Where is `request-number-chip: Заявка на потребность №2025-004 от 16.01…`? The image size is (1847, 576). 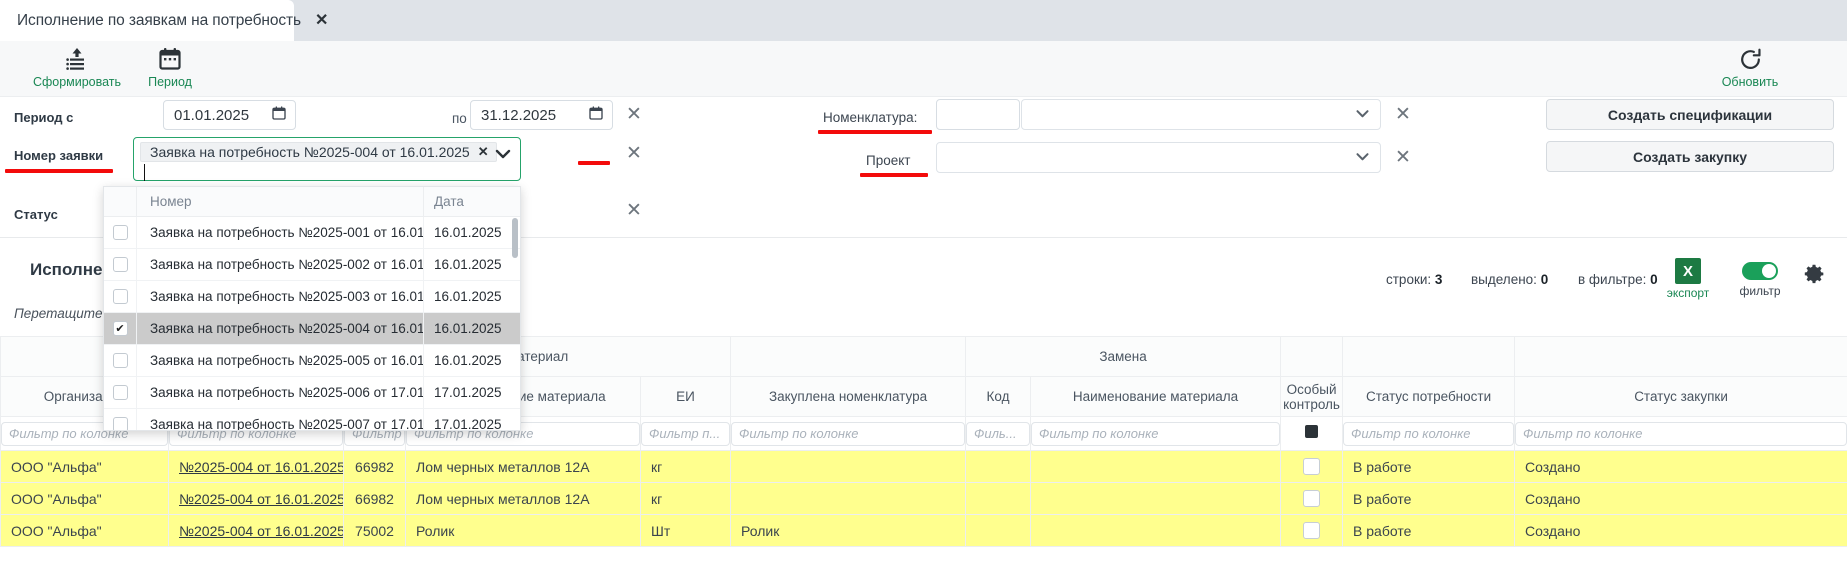 request-number-chip: Заявка на потребность №2025-004 от 16.01… is located at coordinates (318, 152).